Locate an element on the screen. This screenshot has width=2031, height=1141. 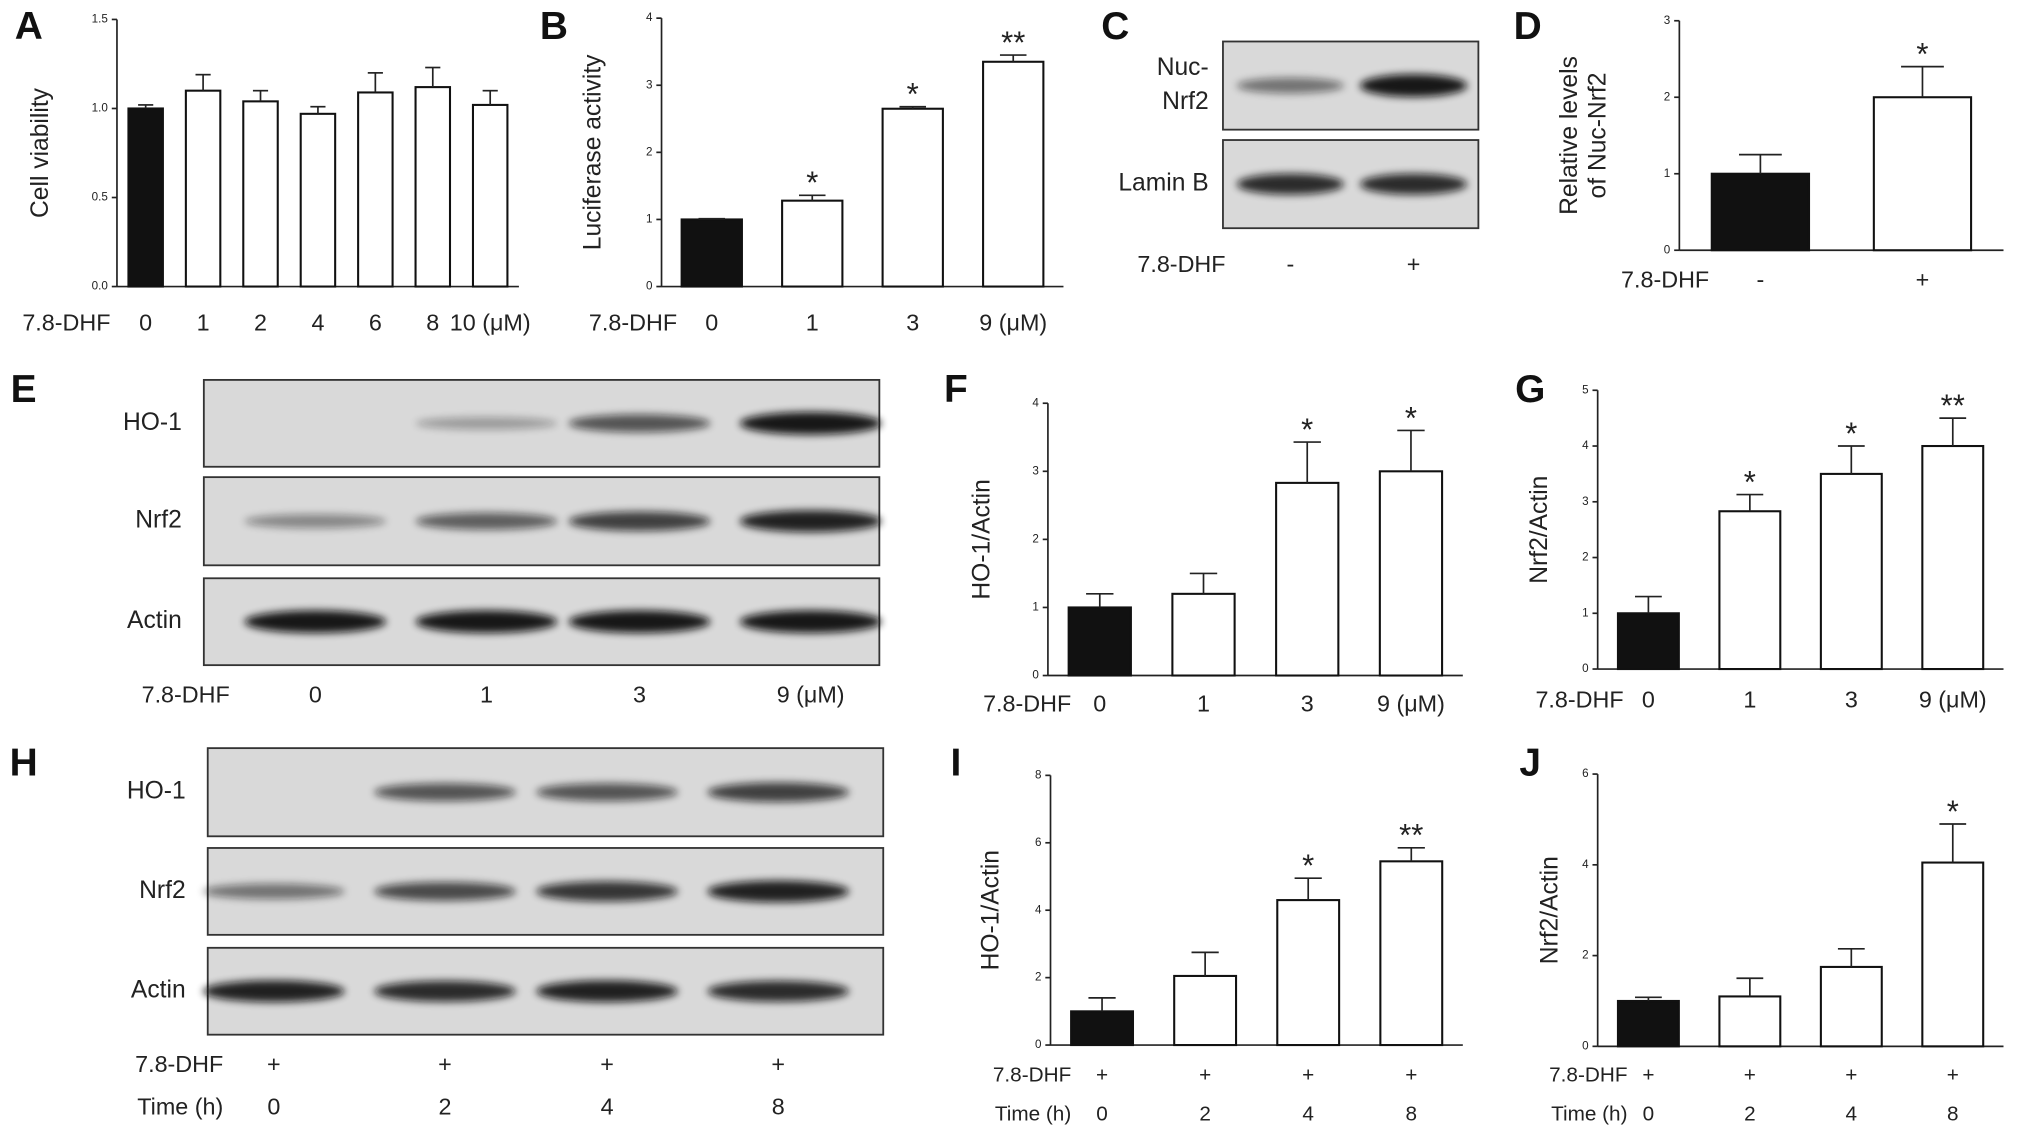
panel-label: F is located at coordinates (956, 389).